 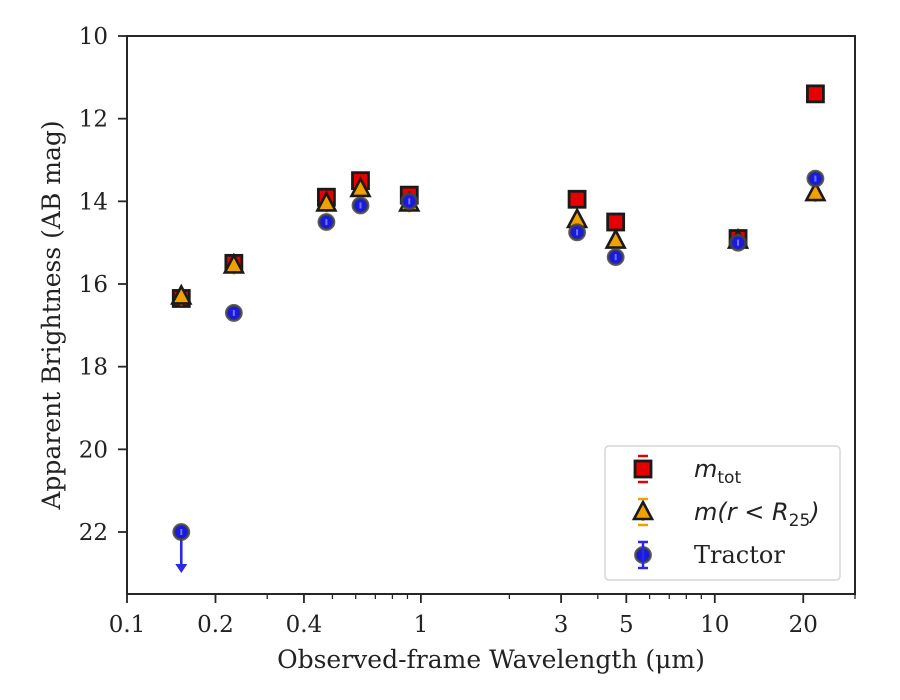 What do you see at coordinates (93, 368) in the screenshot?
I see `y-tick-label: 18` at bounding box center [93, 368].